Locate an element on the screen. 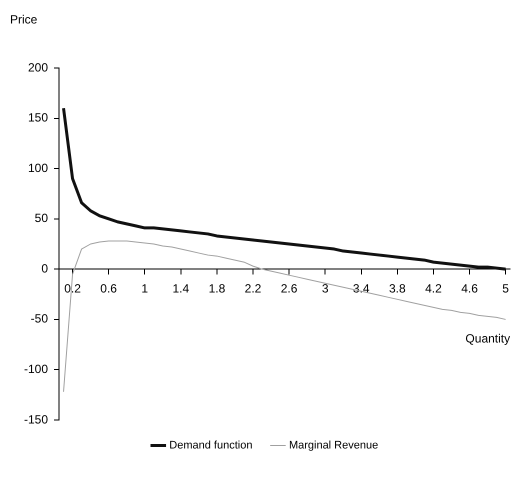 This screenshot has height=479, width=525. x-tick-label: 0.6 is located at coordinates (109, 289).